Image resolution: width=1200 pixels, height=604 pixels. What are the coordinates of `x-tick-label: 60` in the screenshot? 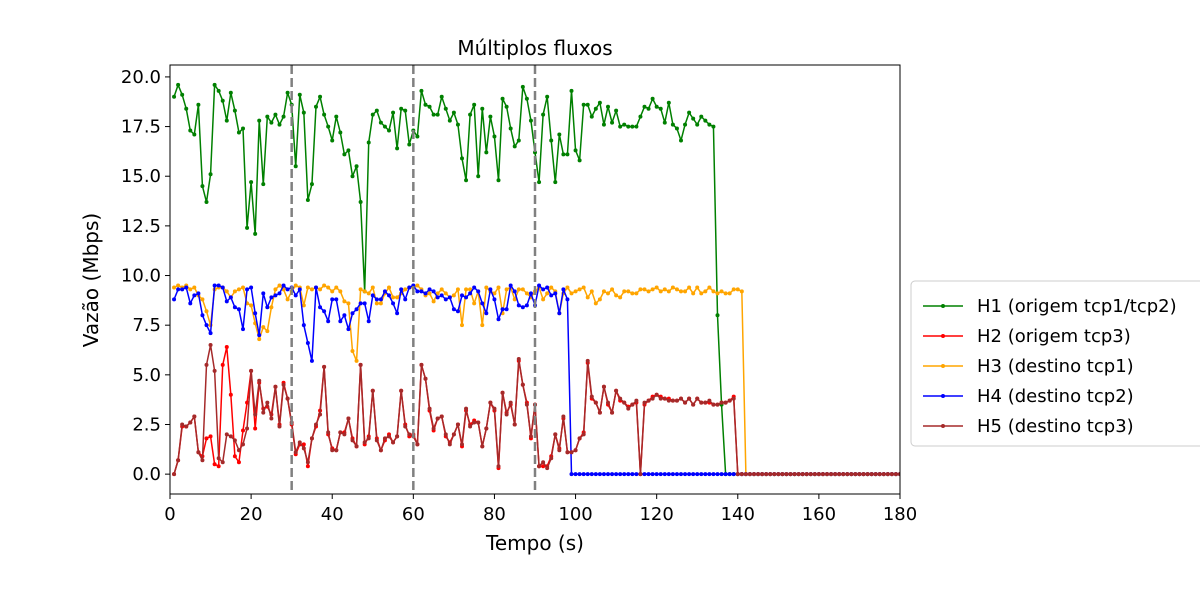 It's located at (413, 514).